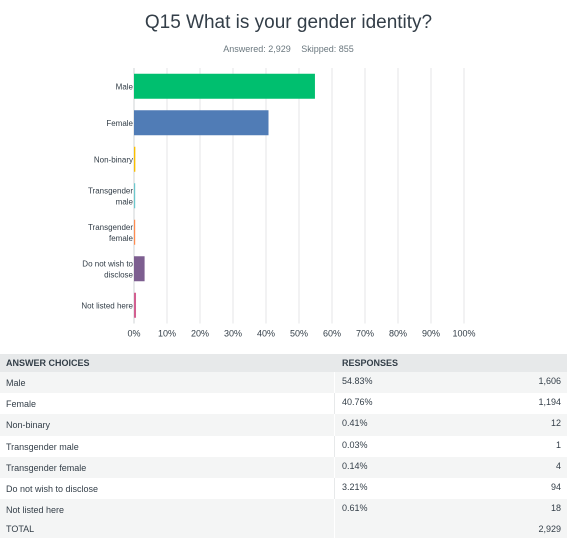  I want to click on table-row: Transgender female 0.14% 4, so click(283, 467).